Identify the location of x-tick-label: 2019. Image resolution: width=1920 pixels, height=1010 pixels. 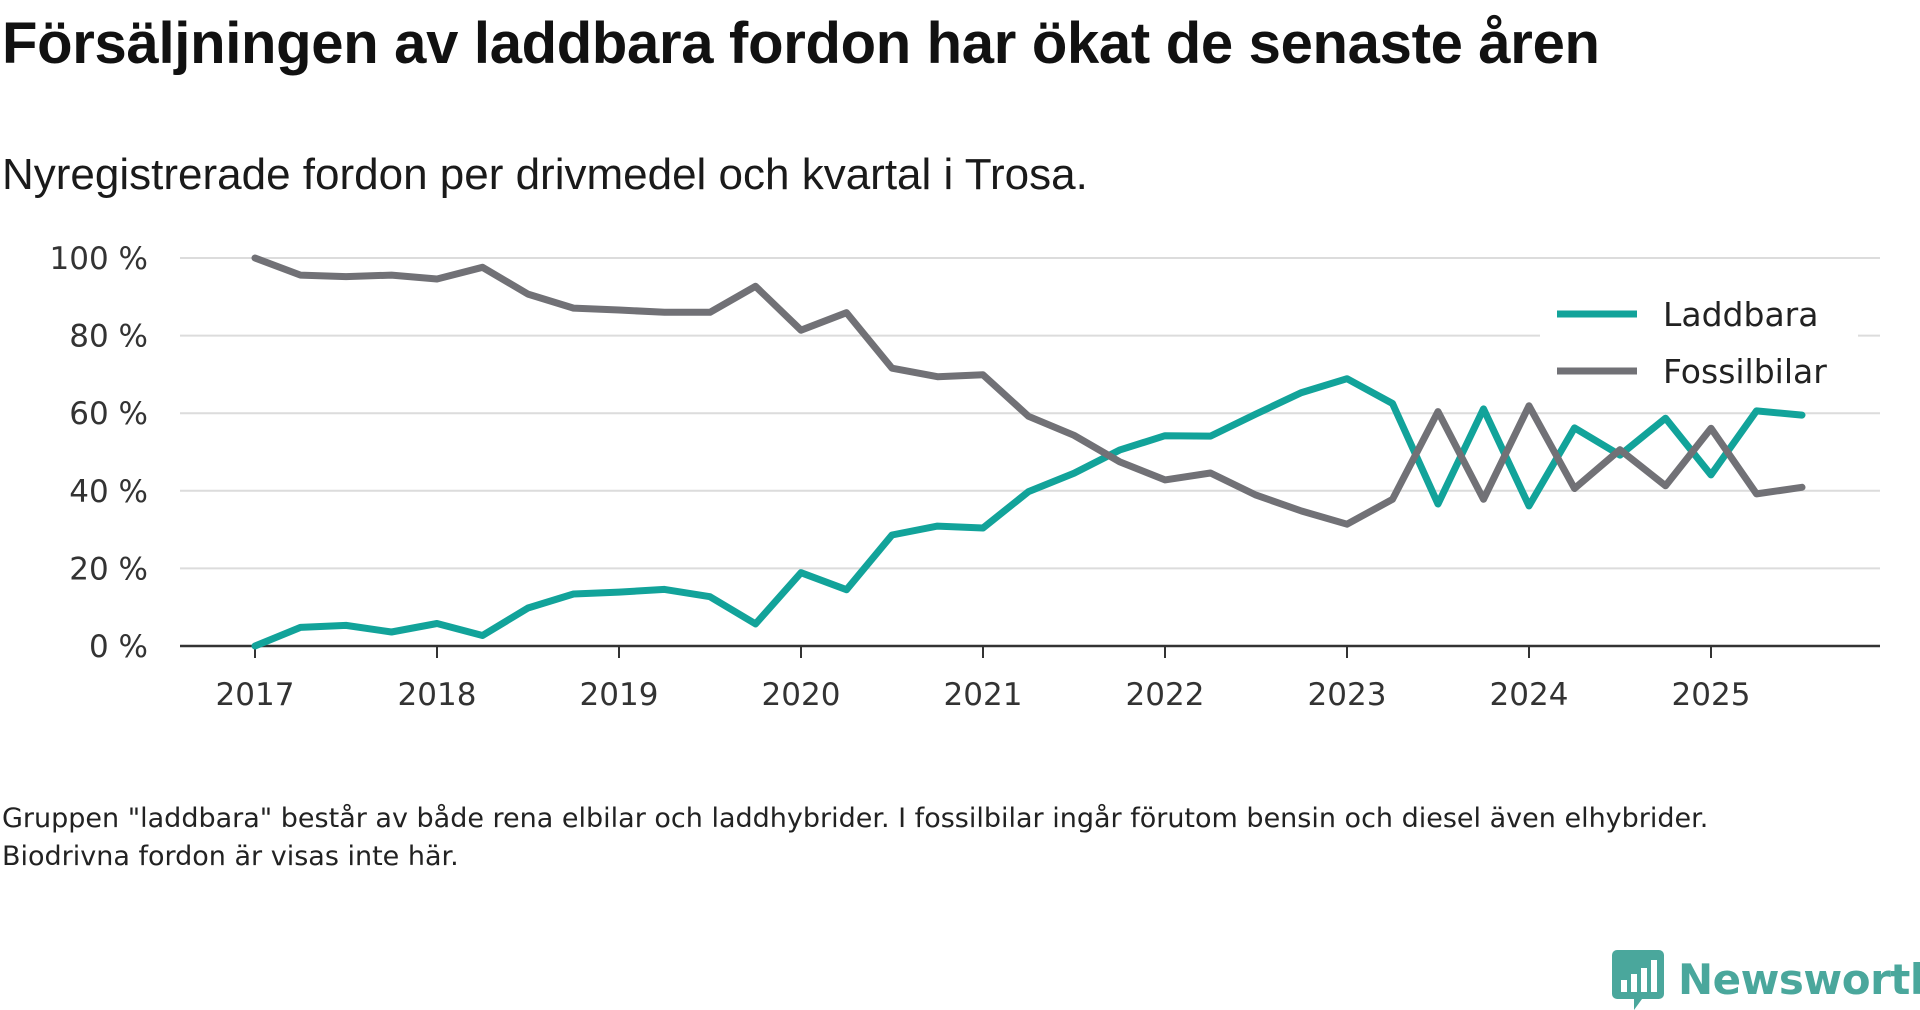
(619, 695).